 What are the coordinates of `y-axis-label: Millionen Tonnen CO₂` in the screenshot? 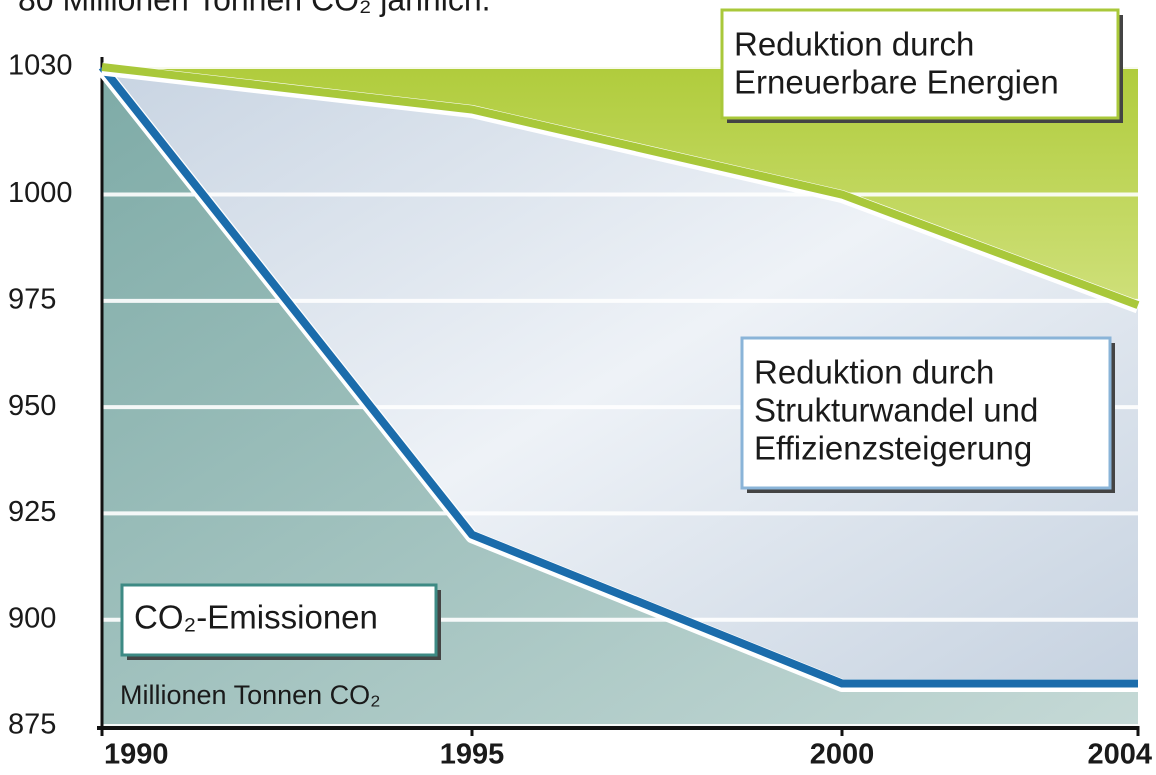 It's located at (250, 695).